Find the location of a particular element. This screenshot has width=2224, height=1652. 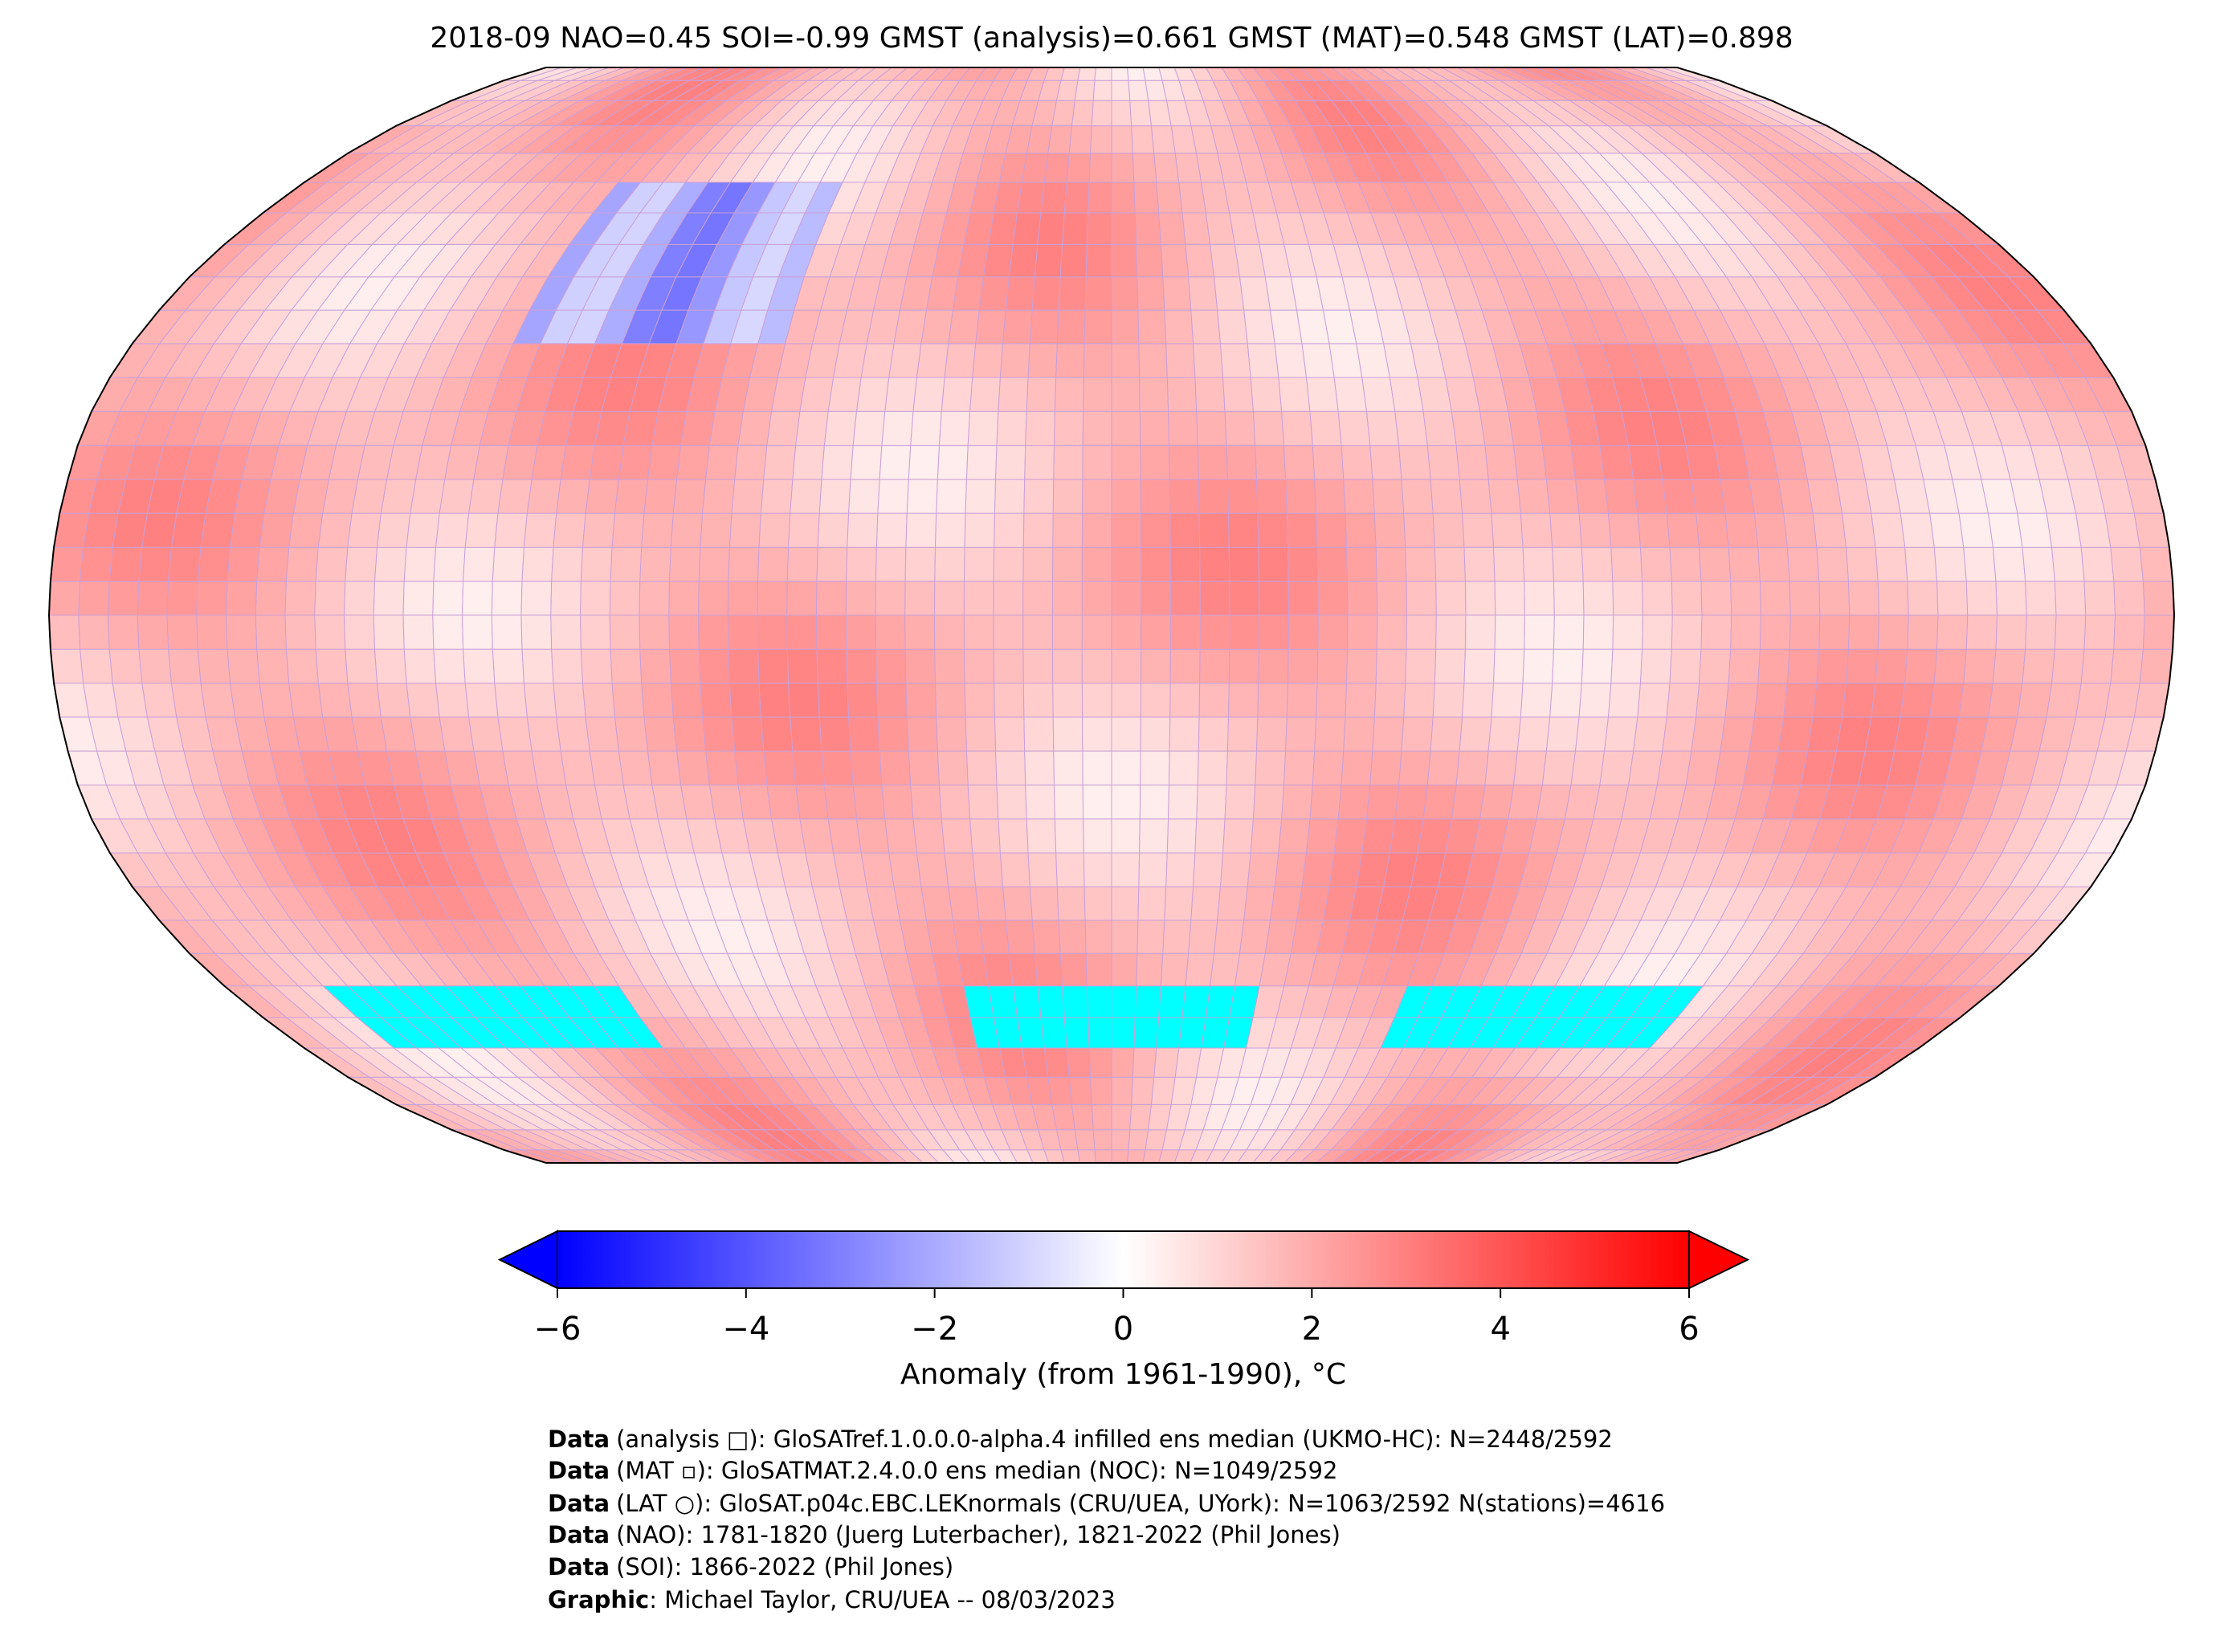

colorbar-tick-label: 6 is located at coordinates (1689, 1329).